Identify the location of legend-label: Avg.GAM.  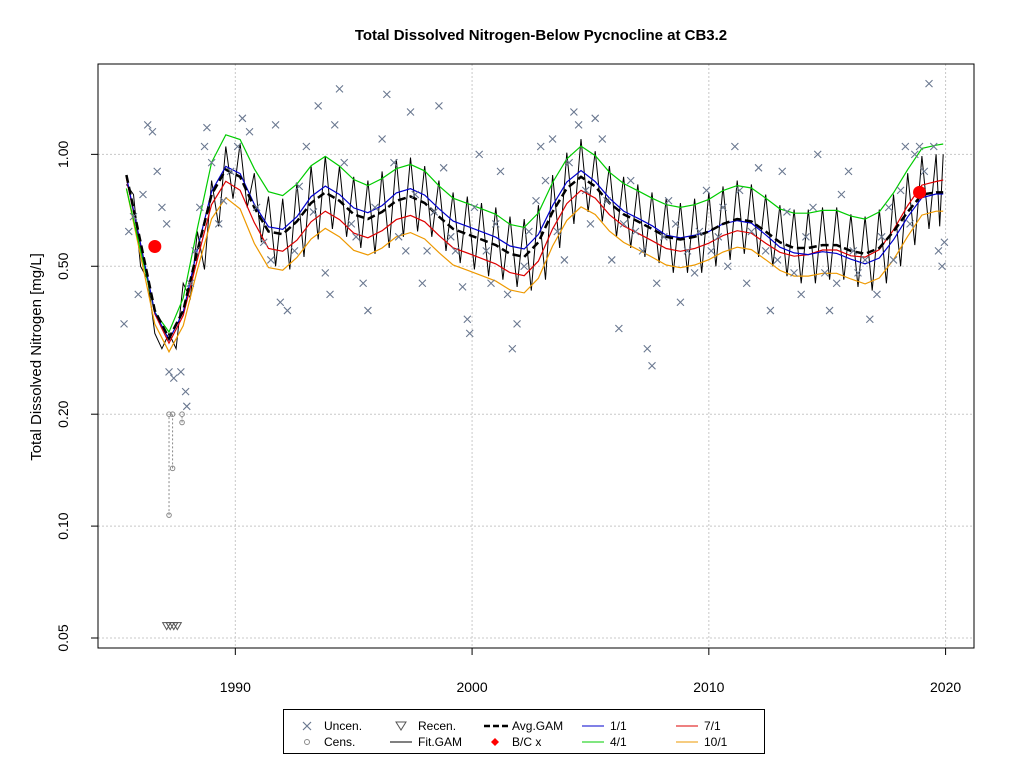
(538, 726).